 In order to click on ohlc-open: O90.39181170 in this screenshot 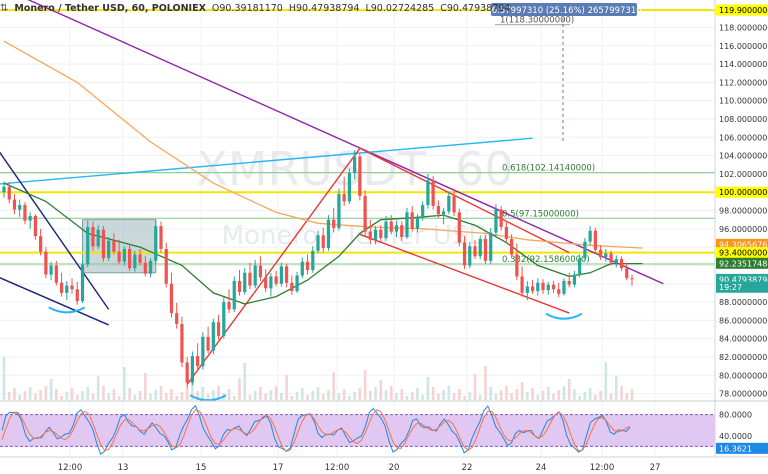, I will do `click(247, 8)`.